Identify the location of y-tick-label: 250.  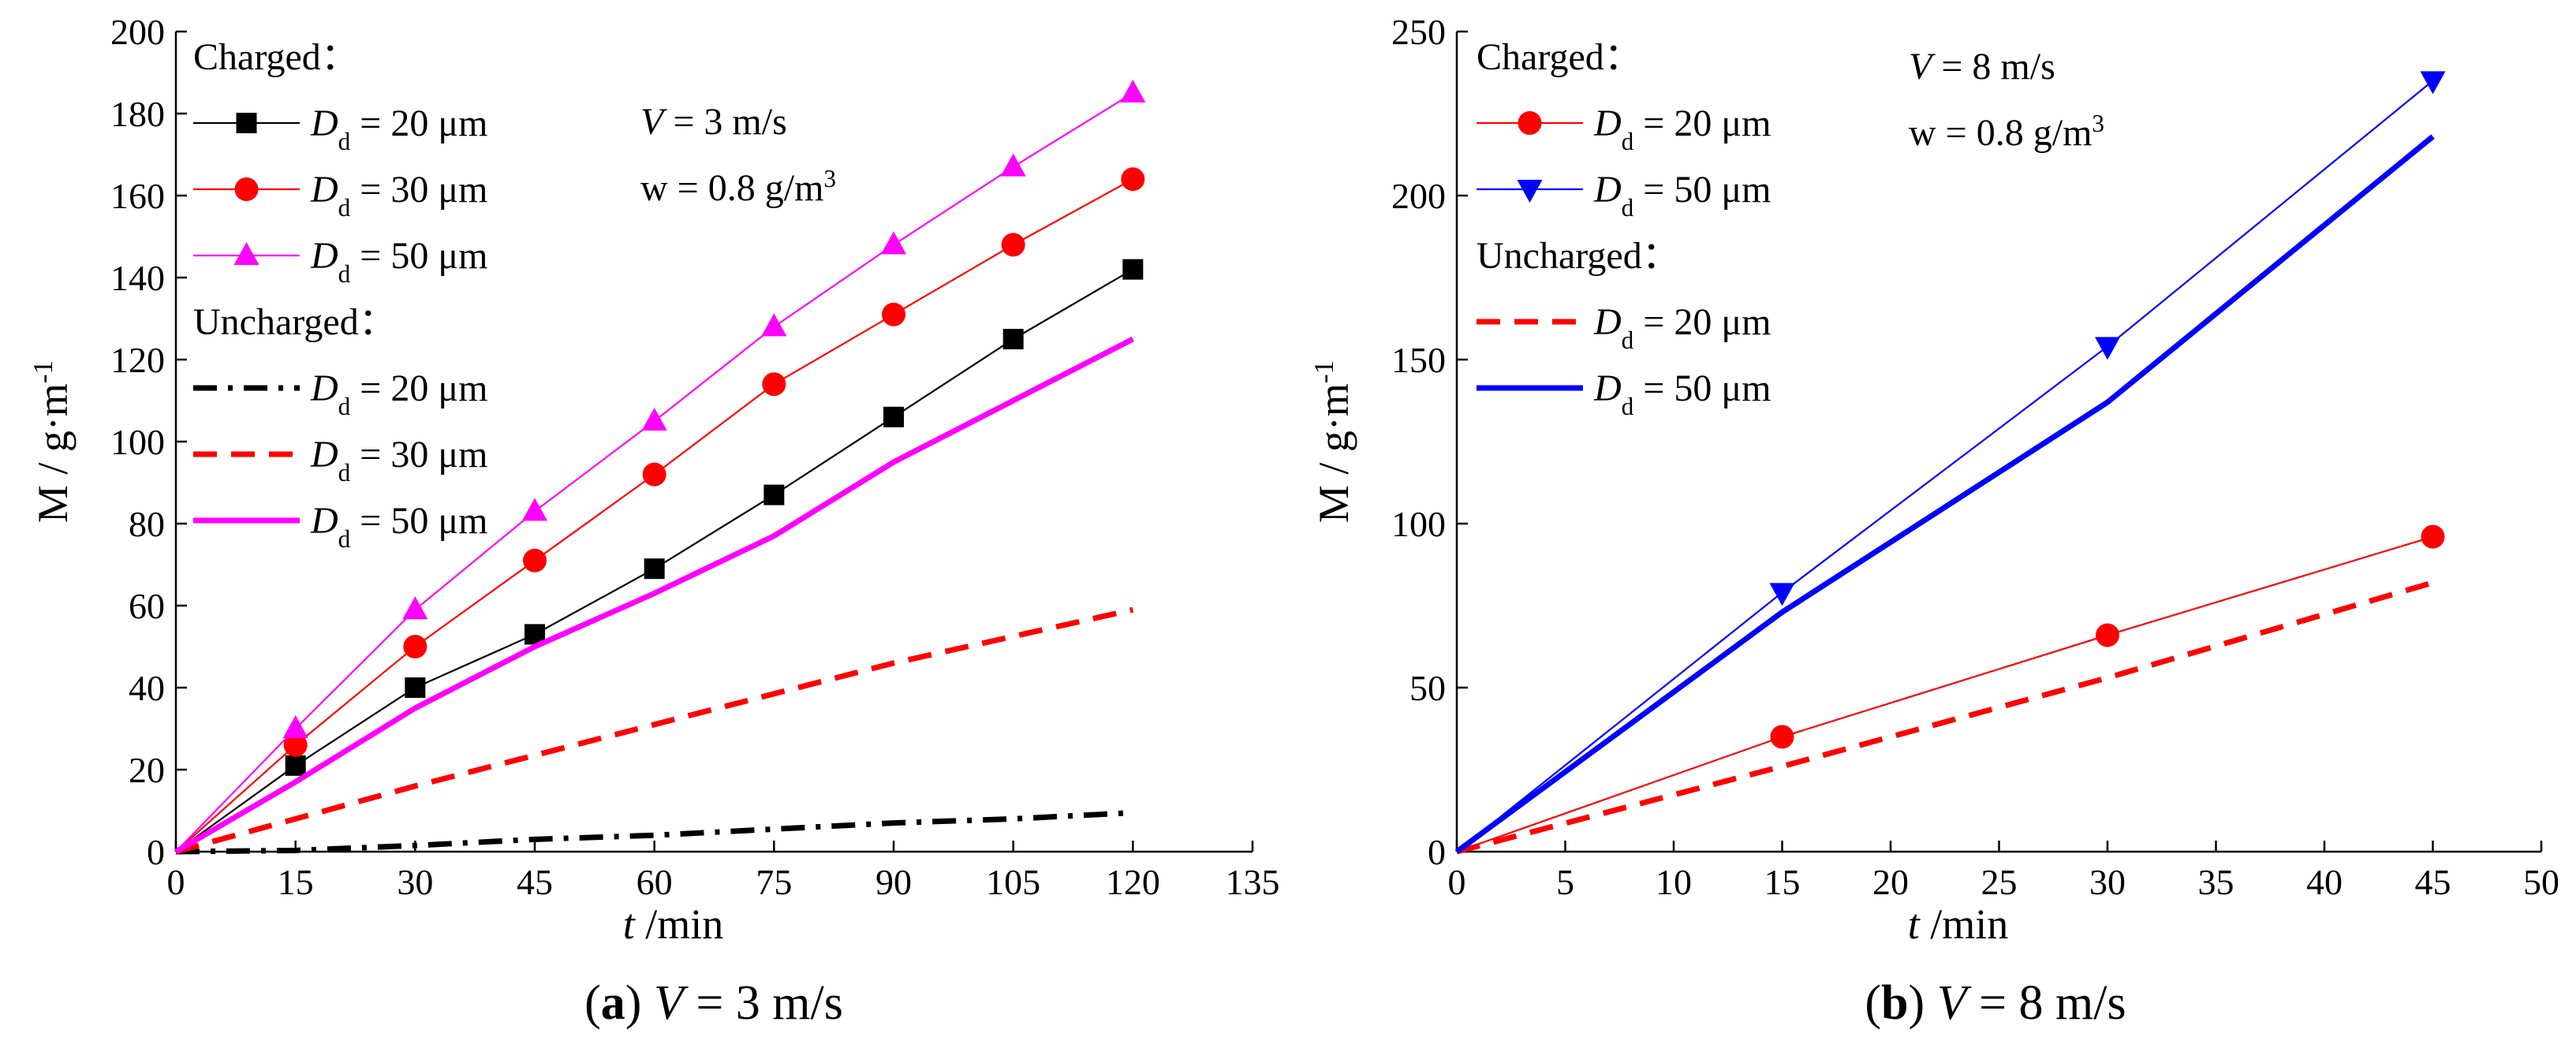
(1418, 32).